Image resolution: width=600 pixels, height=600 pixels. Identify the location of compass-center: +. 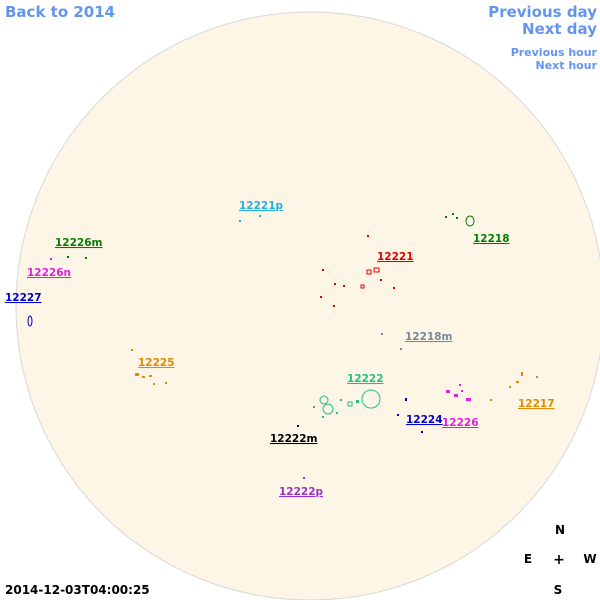
(559, 560).